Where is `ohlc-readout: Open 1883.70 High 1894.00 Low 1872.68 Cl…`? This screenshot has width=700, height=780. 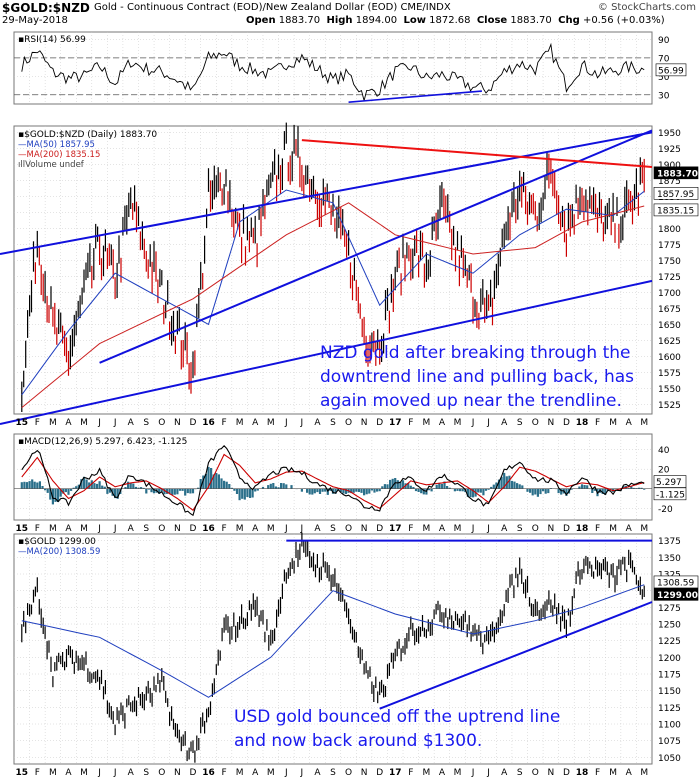 ohlc-readout: Open 1883.70 High 1894.00 Low 1872.68 Cl… is located at coordinates (455, 20).